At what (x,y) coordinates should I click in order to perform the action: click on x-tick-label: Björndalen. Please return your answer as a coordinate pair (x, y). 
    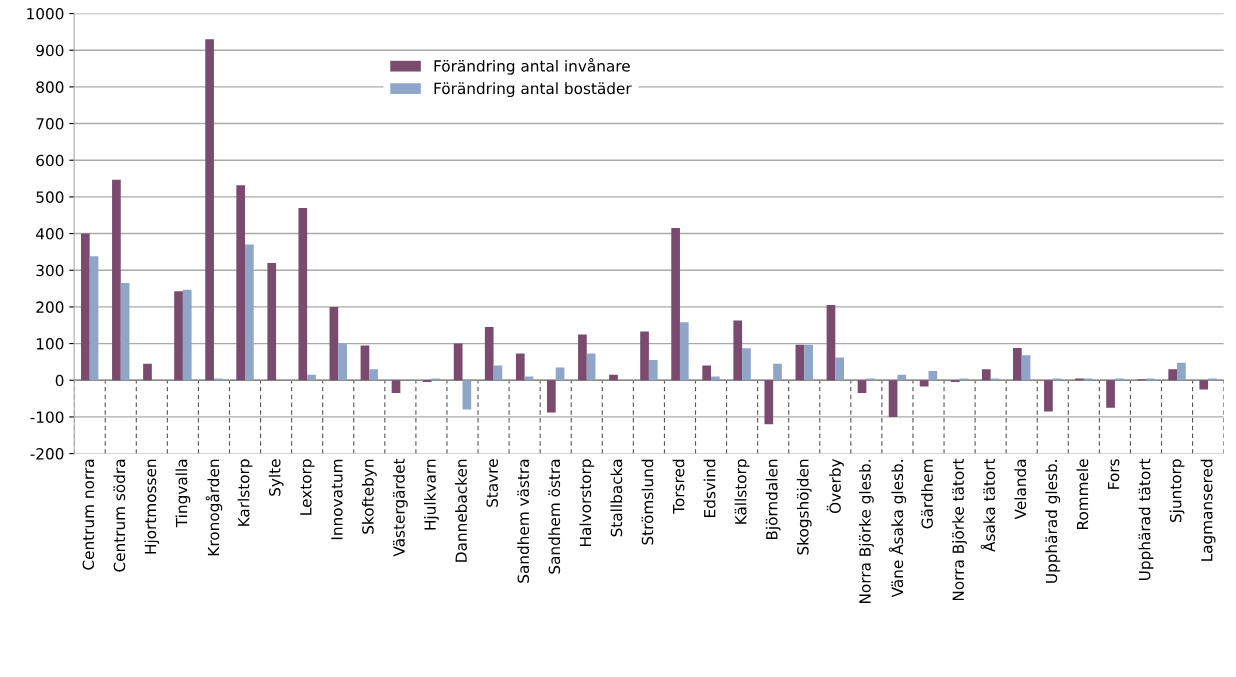
    Looking at the image, I should click on (773, 499).